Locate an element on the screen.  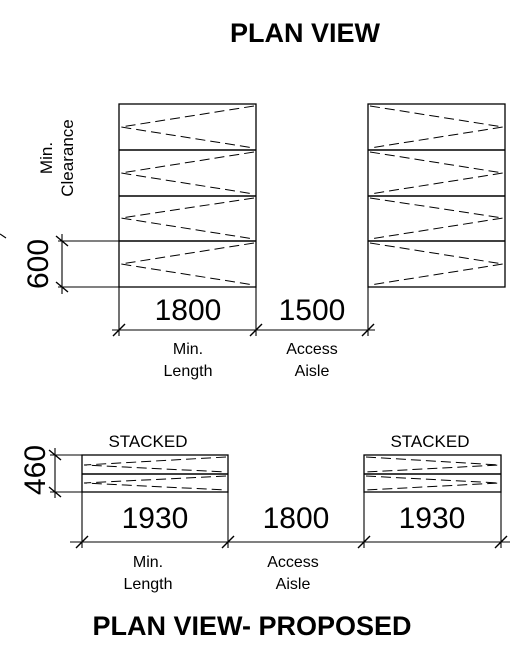
left-stacked-rack is located at coordinates (155, 473).